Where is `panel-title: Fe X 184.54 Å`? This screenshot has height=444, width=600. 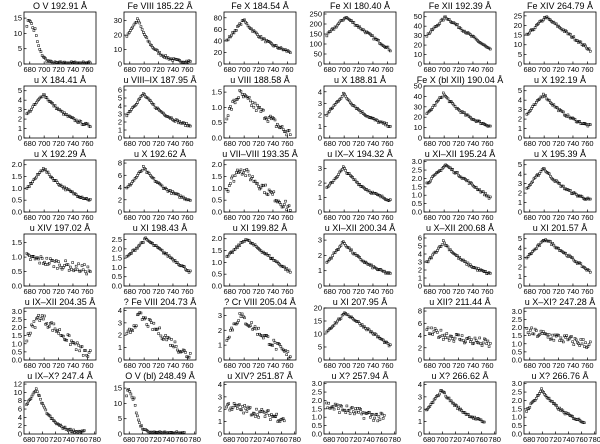 panel-title: Fe X 184.54 Å is located at coordinates (260, 6).